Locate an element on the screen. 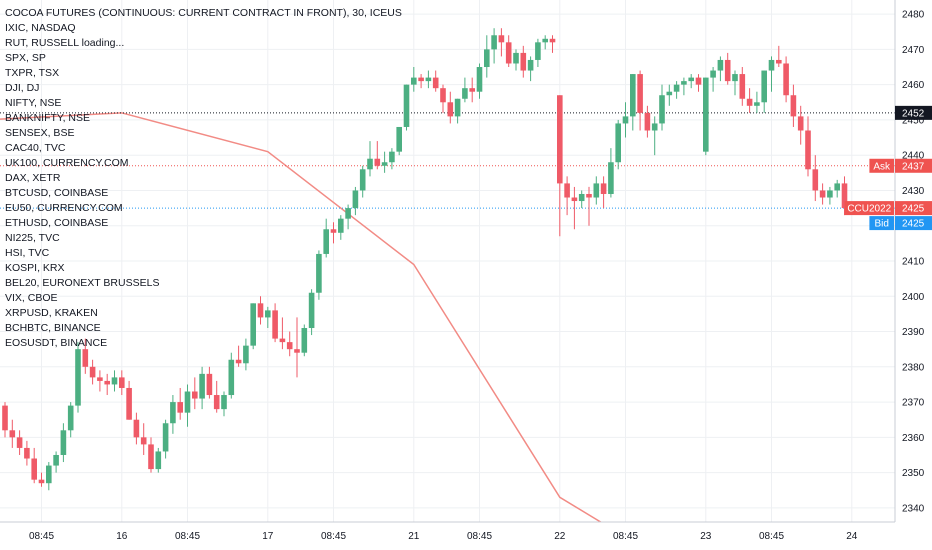 This screenshot has width=932, height=550. legend-item: ETHUSD, COINBASE is located at coordinates (57, 223).